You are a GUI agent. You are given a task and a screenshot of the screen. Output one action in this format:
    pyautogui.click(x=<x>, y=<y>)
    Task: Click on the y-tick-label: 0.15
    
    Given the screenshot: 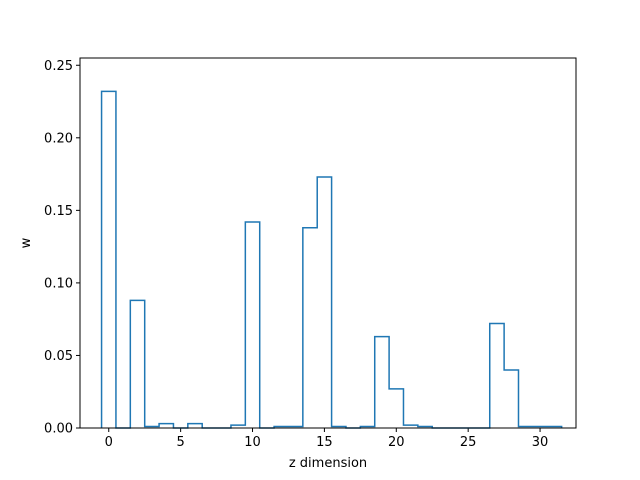 What is the action you would take?
    pyautogui.click(x=58, y=211)
    